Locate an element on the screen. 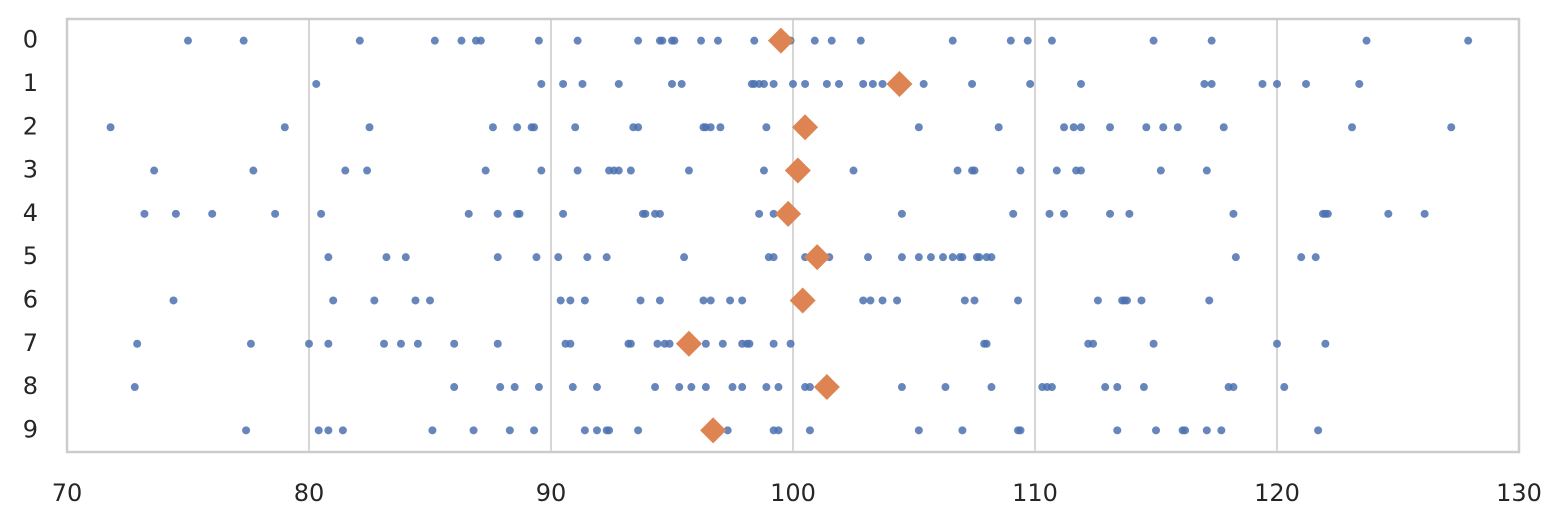 The height and width of the screenshot is (527, 1568). x-tick-label: 70 is located at coordinates (67, 493).